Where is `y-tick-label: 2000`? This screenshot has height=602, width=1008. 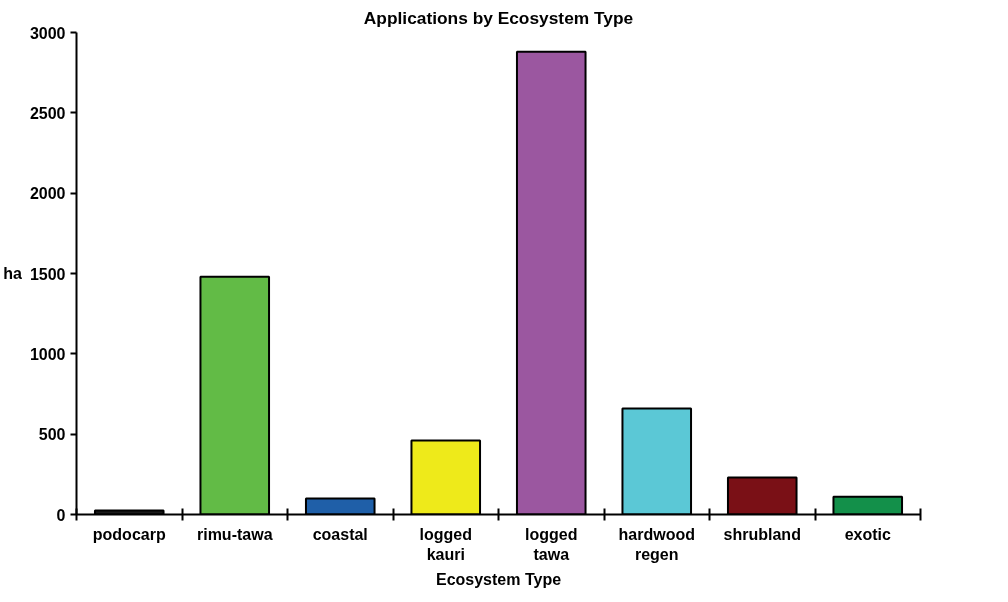 y-tick-label: 2000 is located at coordinates (47, 194).